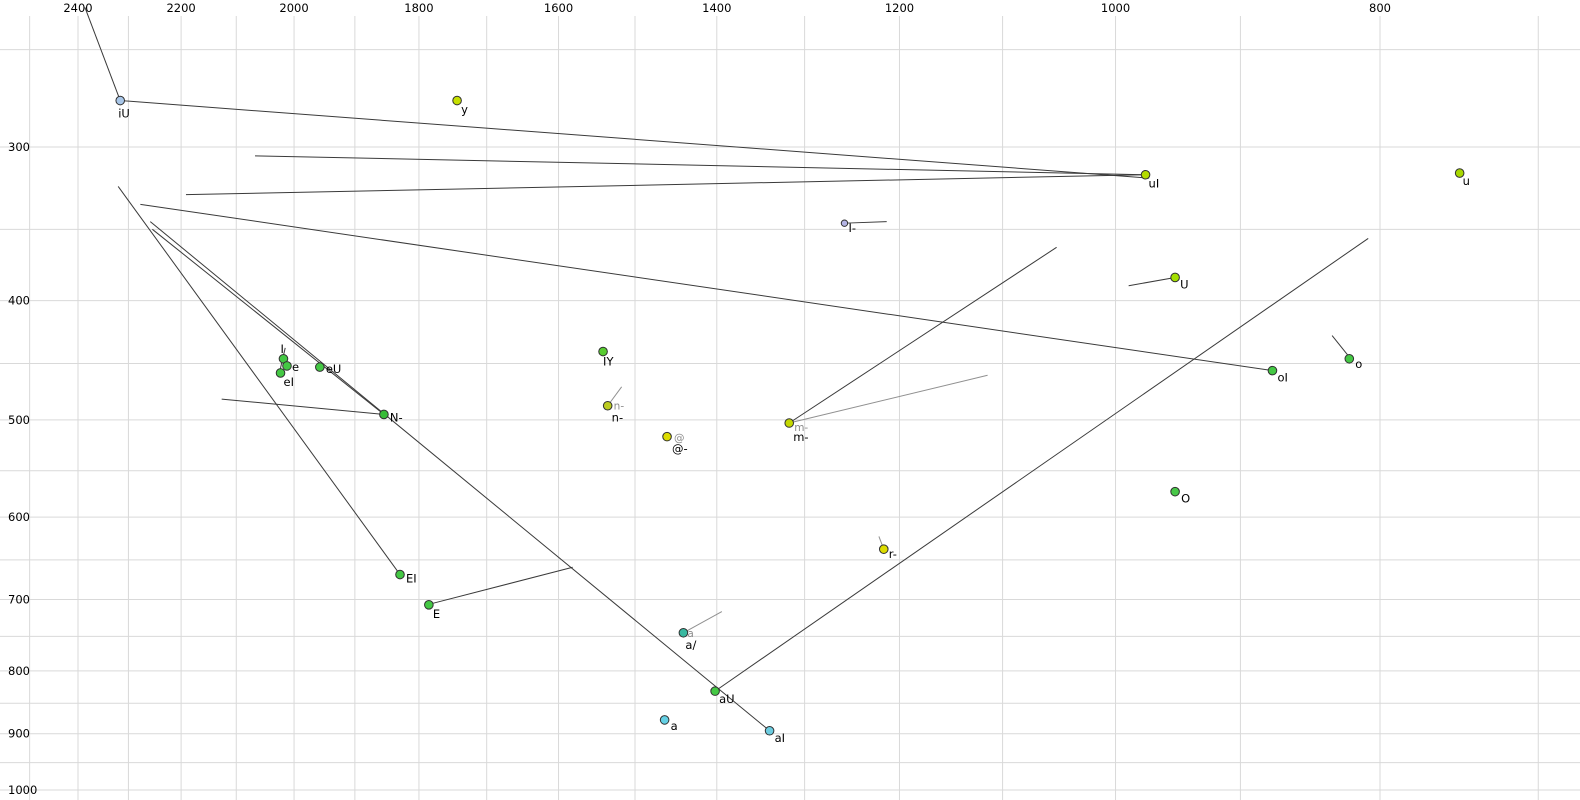 The image size is (1580, 800). Describe the element at coordinates (1154, 184) in the screenshot. I see `point-label: uI` at that location.